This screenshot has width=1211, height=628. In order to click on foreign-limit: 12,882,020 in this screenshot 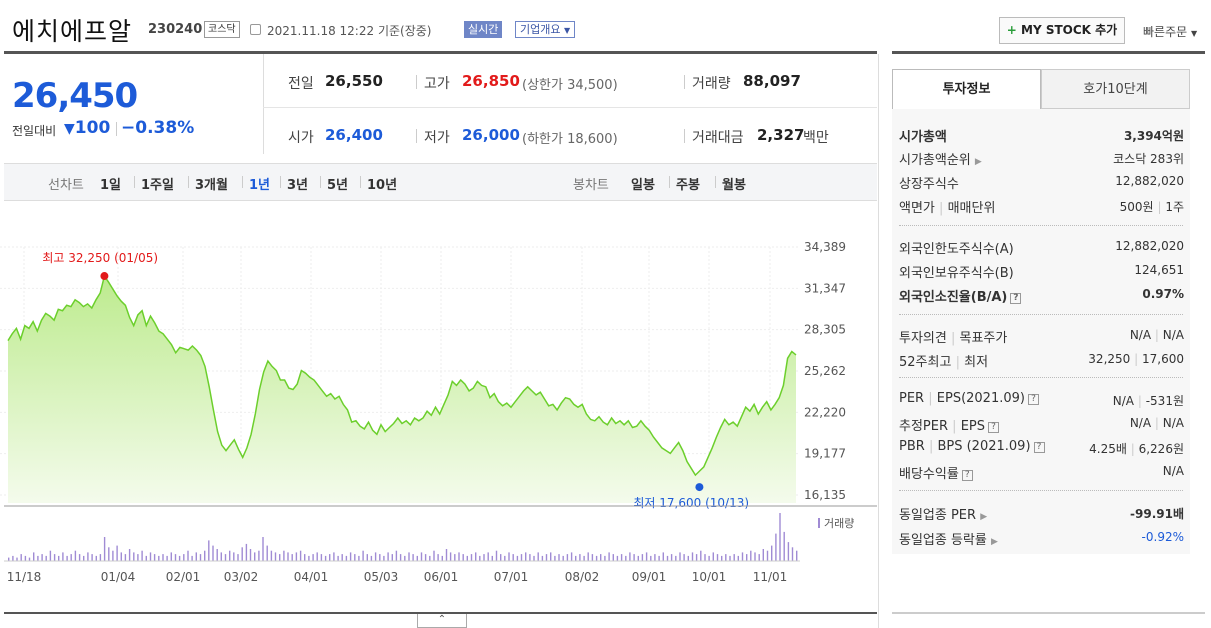, I will do `click(1149, 246)`.